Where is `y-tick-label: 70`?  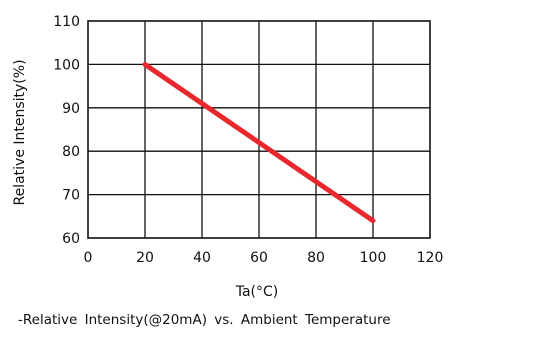
y-tick-label: 70 is located at coordinates (71, 196).